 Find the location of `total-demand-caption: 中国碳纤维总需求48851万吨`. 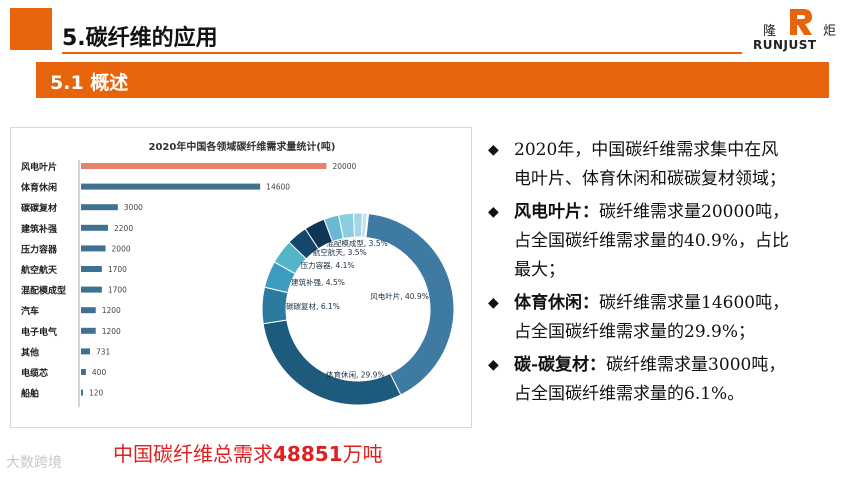

total-demand-caption: 中国碳纤维总需求48851万吨 is located at coordinates (248, 452).